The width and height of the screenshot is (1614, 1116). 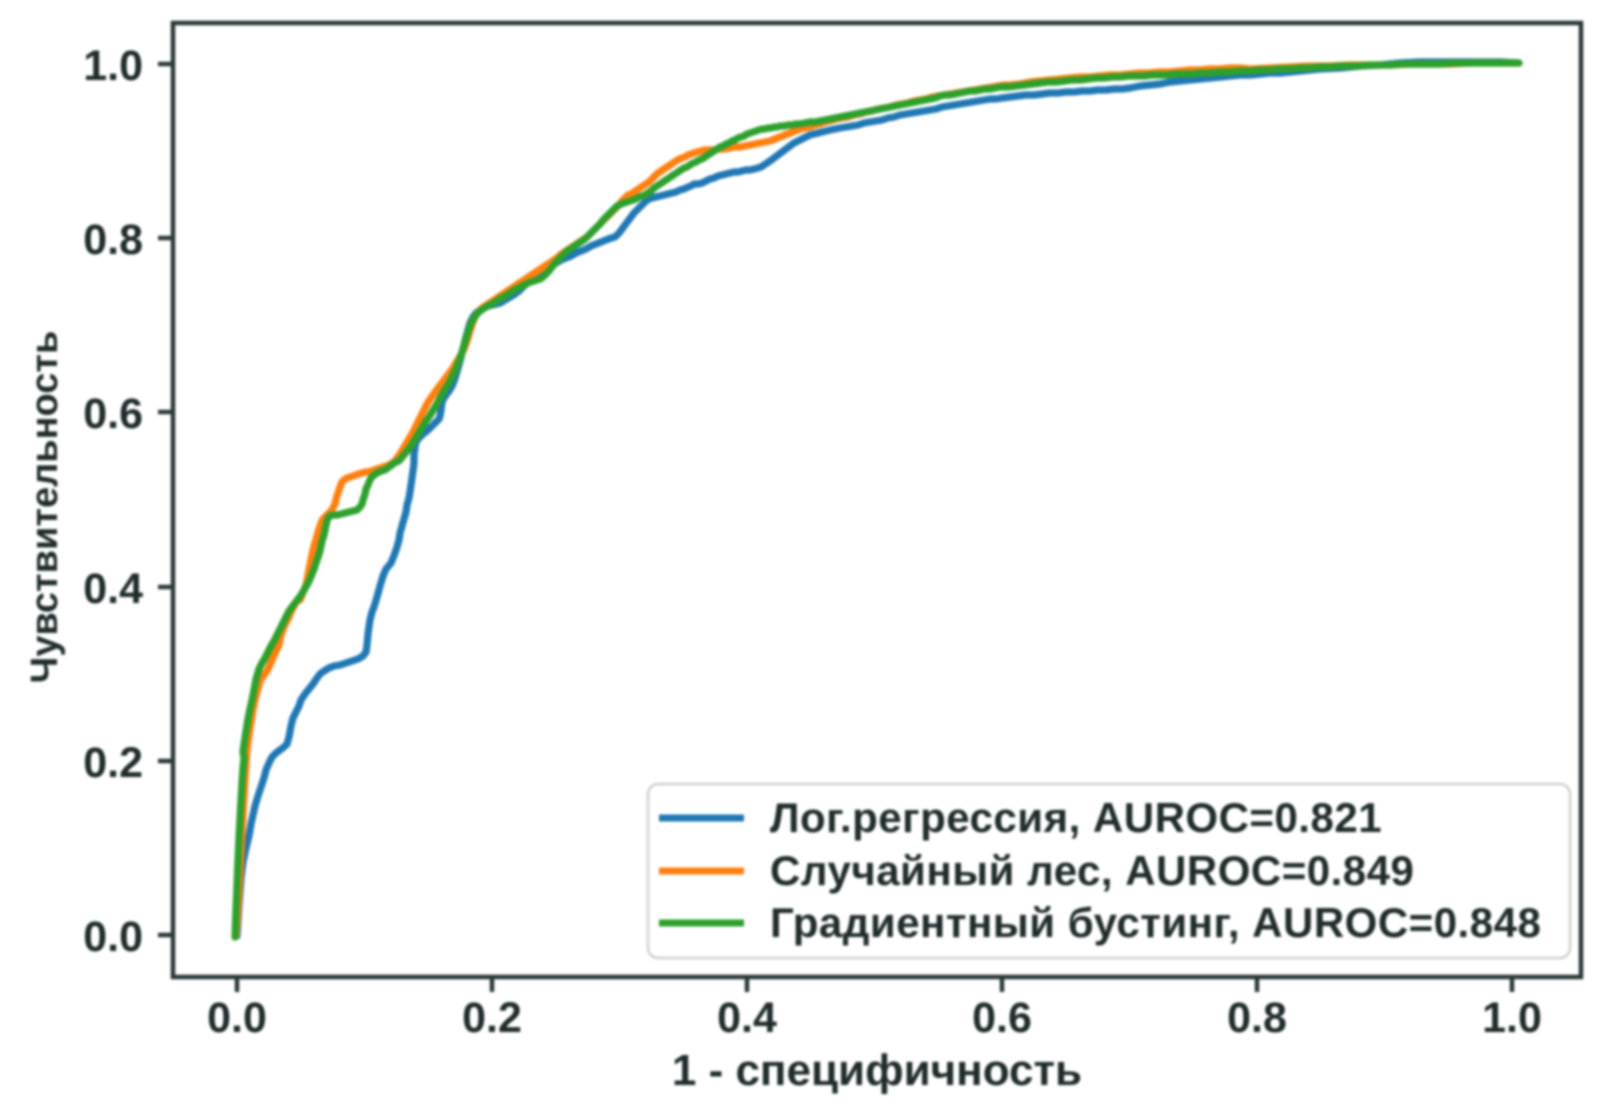 I want to click on svg-text: Чувствительность, so click(x=45, y=507).